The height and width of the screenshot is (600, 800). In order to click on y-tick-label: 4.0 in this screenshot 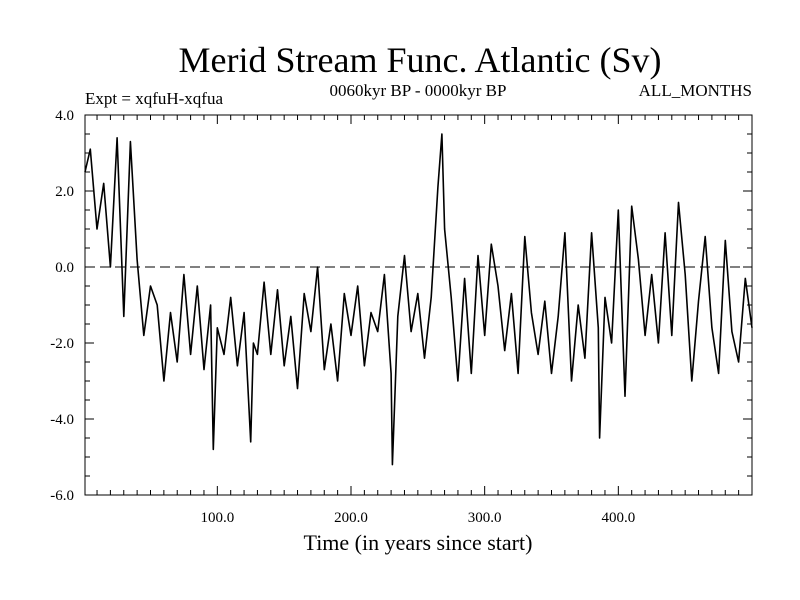, I will do `click(64, 116)`.